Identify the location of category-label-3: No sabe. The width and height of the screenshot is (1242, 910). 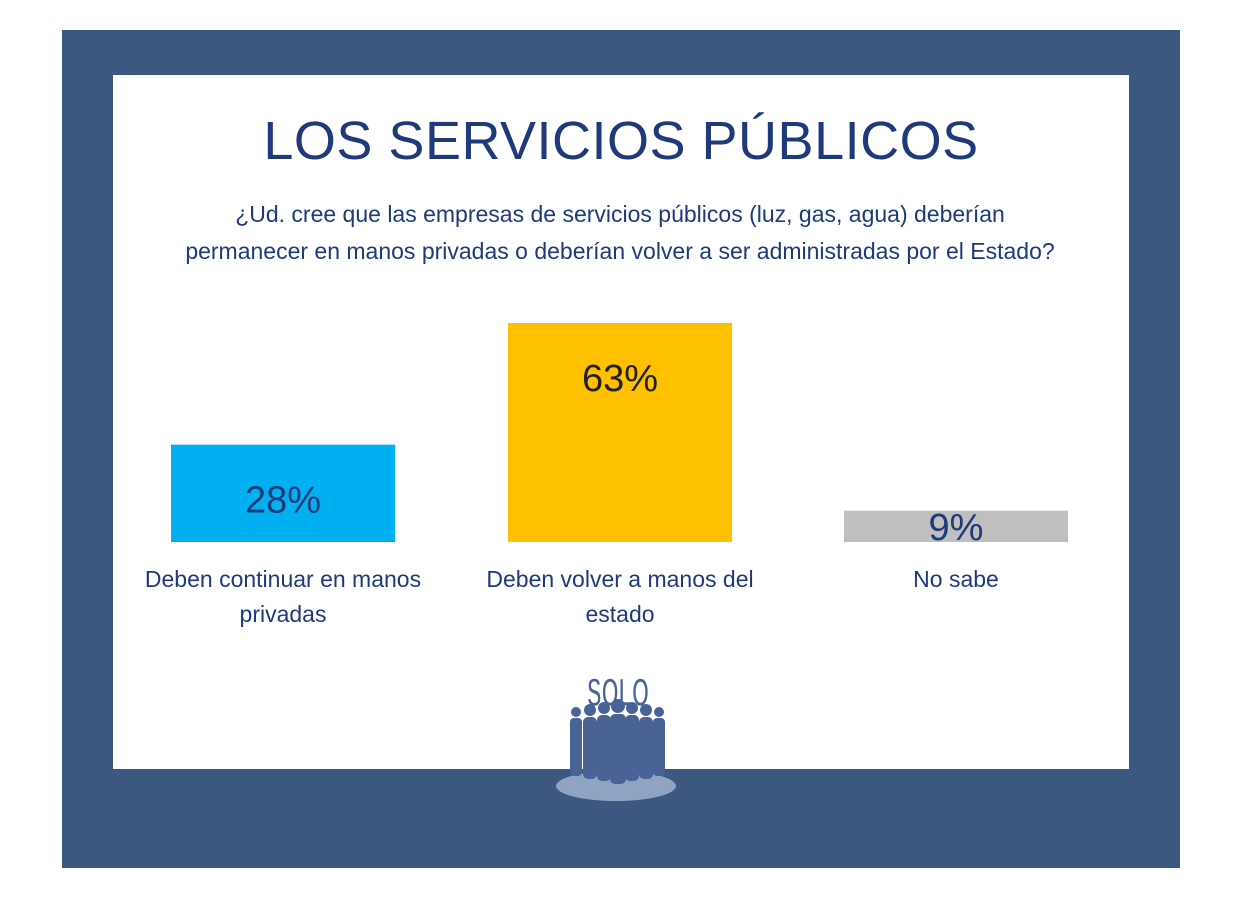
(956, 579).